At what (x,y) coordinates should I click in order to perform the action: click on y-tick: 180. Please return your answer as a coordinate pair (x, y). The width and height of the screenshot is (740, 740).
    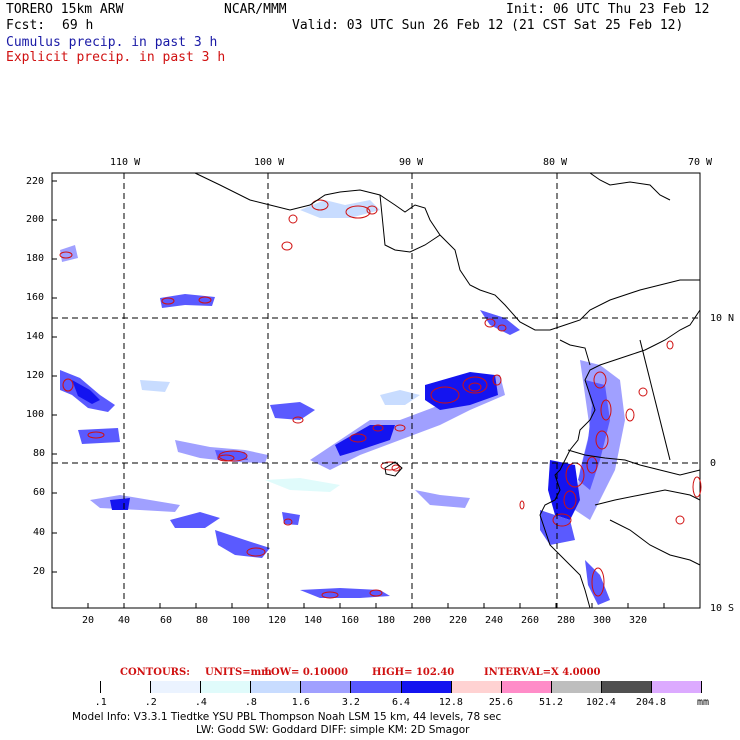
    Looking at the image, I should click on (35, 258).